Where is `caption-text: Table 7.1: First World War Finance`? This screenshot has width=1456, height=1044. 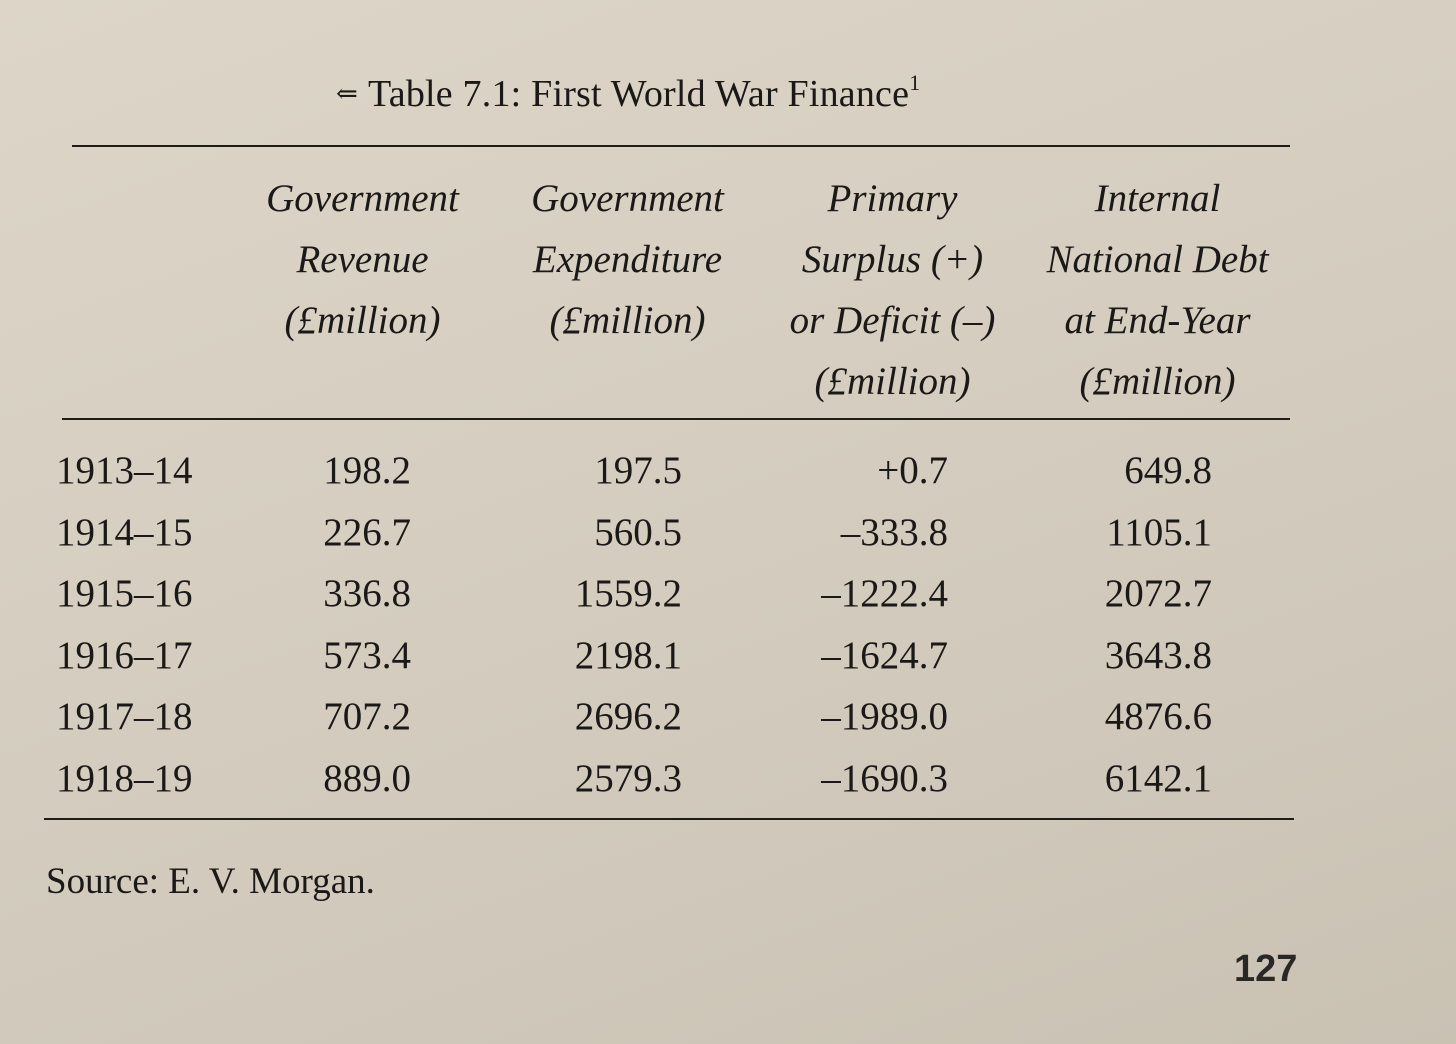
caption-text: Table 7.1: First World War Finance is located at coordinates (639, 94).